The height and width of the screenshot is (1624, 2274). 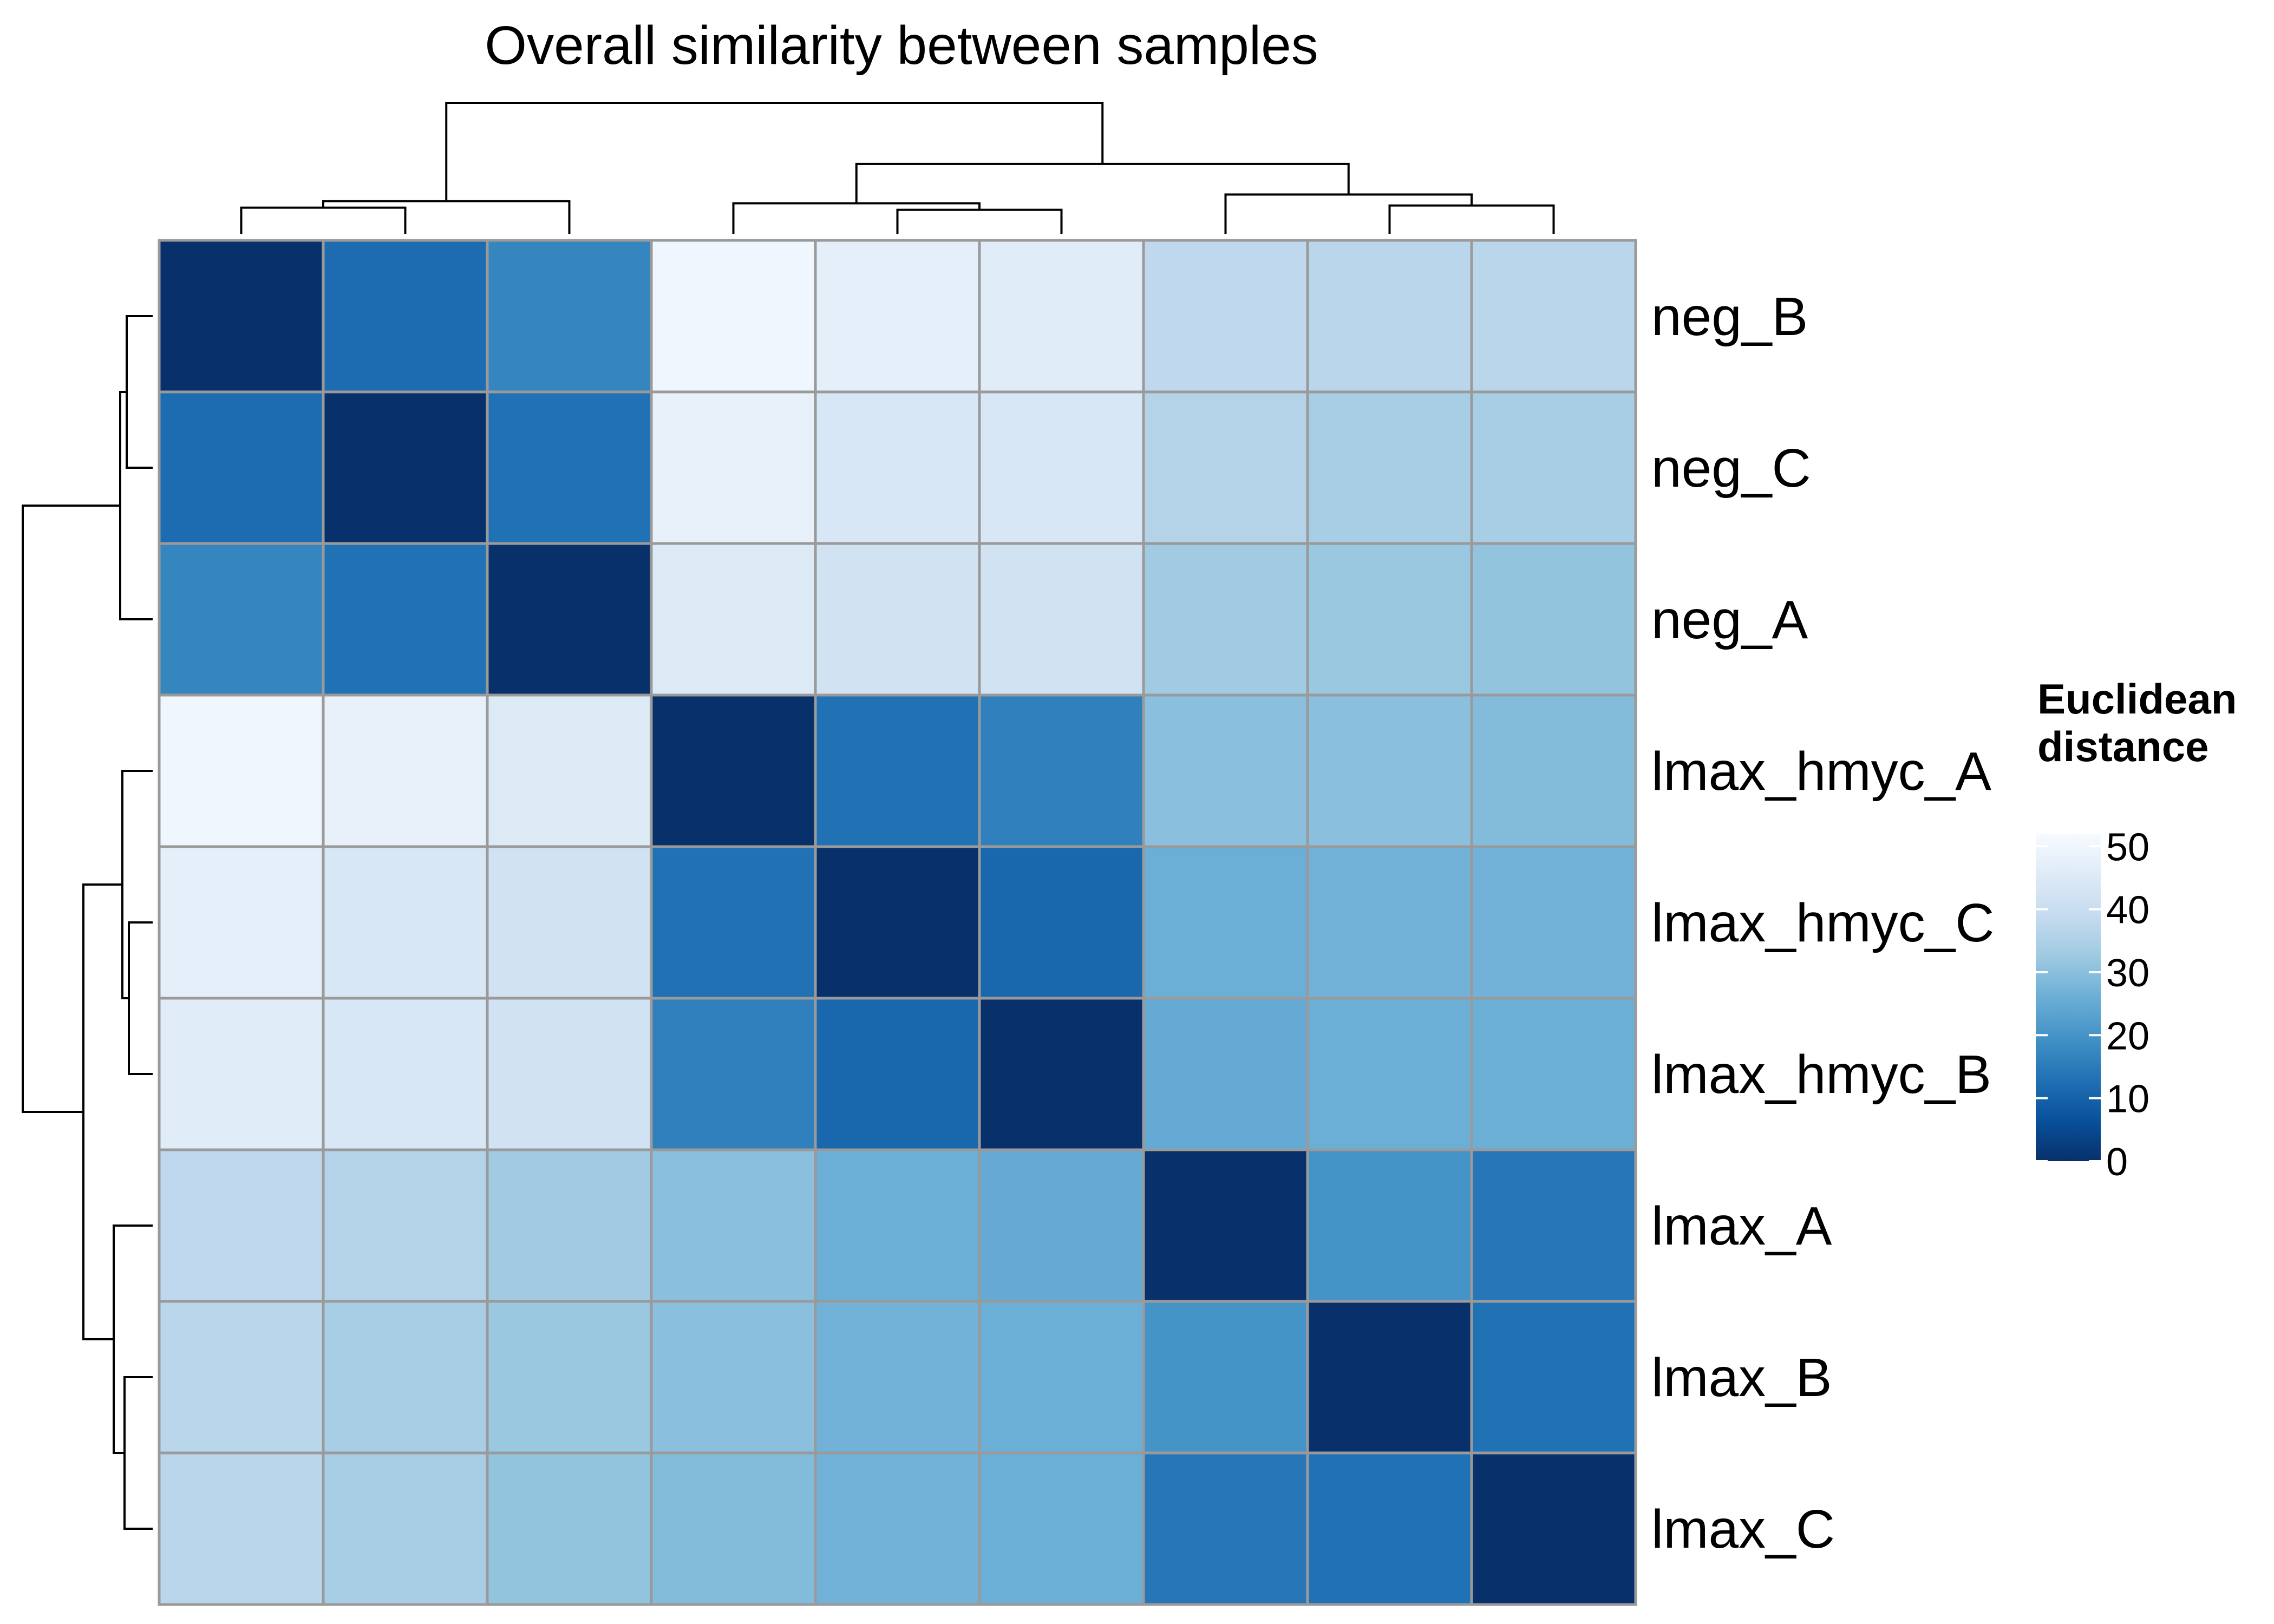 I want to click on row-label-lmax_C: lmax_C, so click(x=1743, y=1529).